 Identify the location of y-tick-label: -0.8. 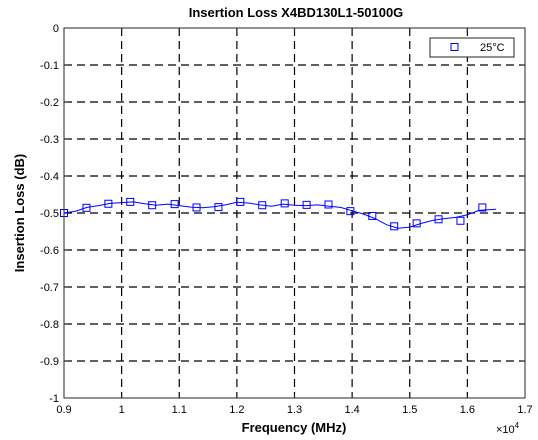
(49, 325).